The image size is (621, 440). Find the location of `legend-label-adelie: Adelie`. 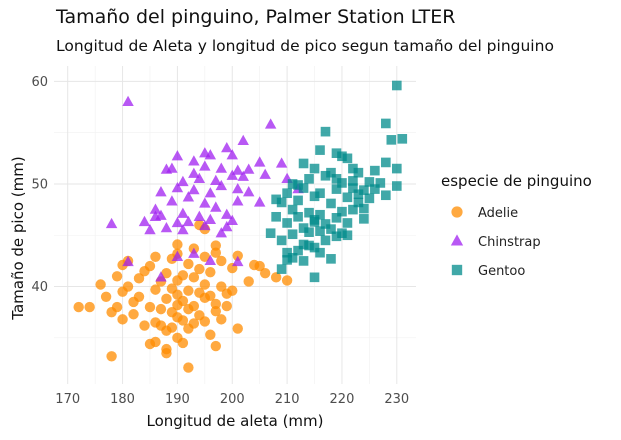

legend-label-adelie: Adelie is located at coordinates (498, 213).